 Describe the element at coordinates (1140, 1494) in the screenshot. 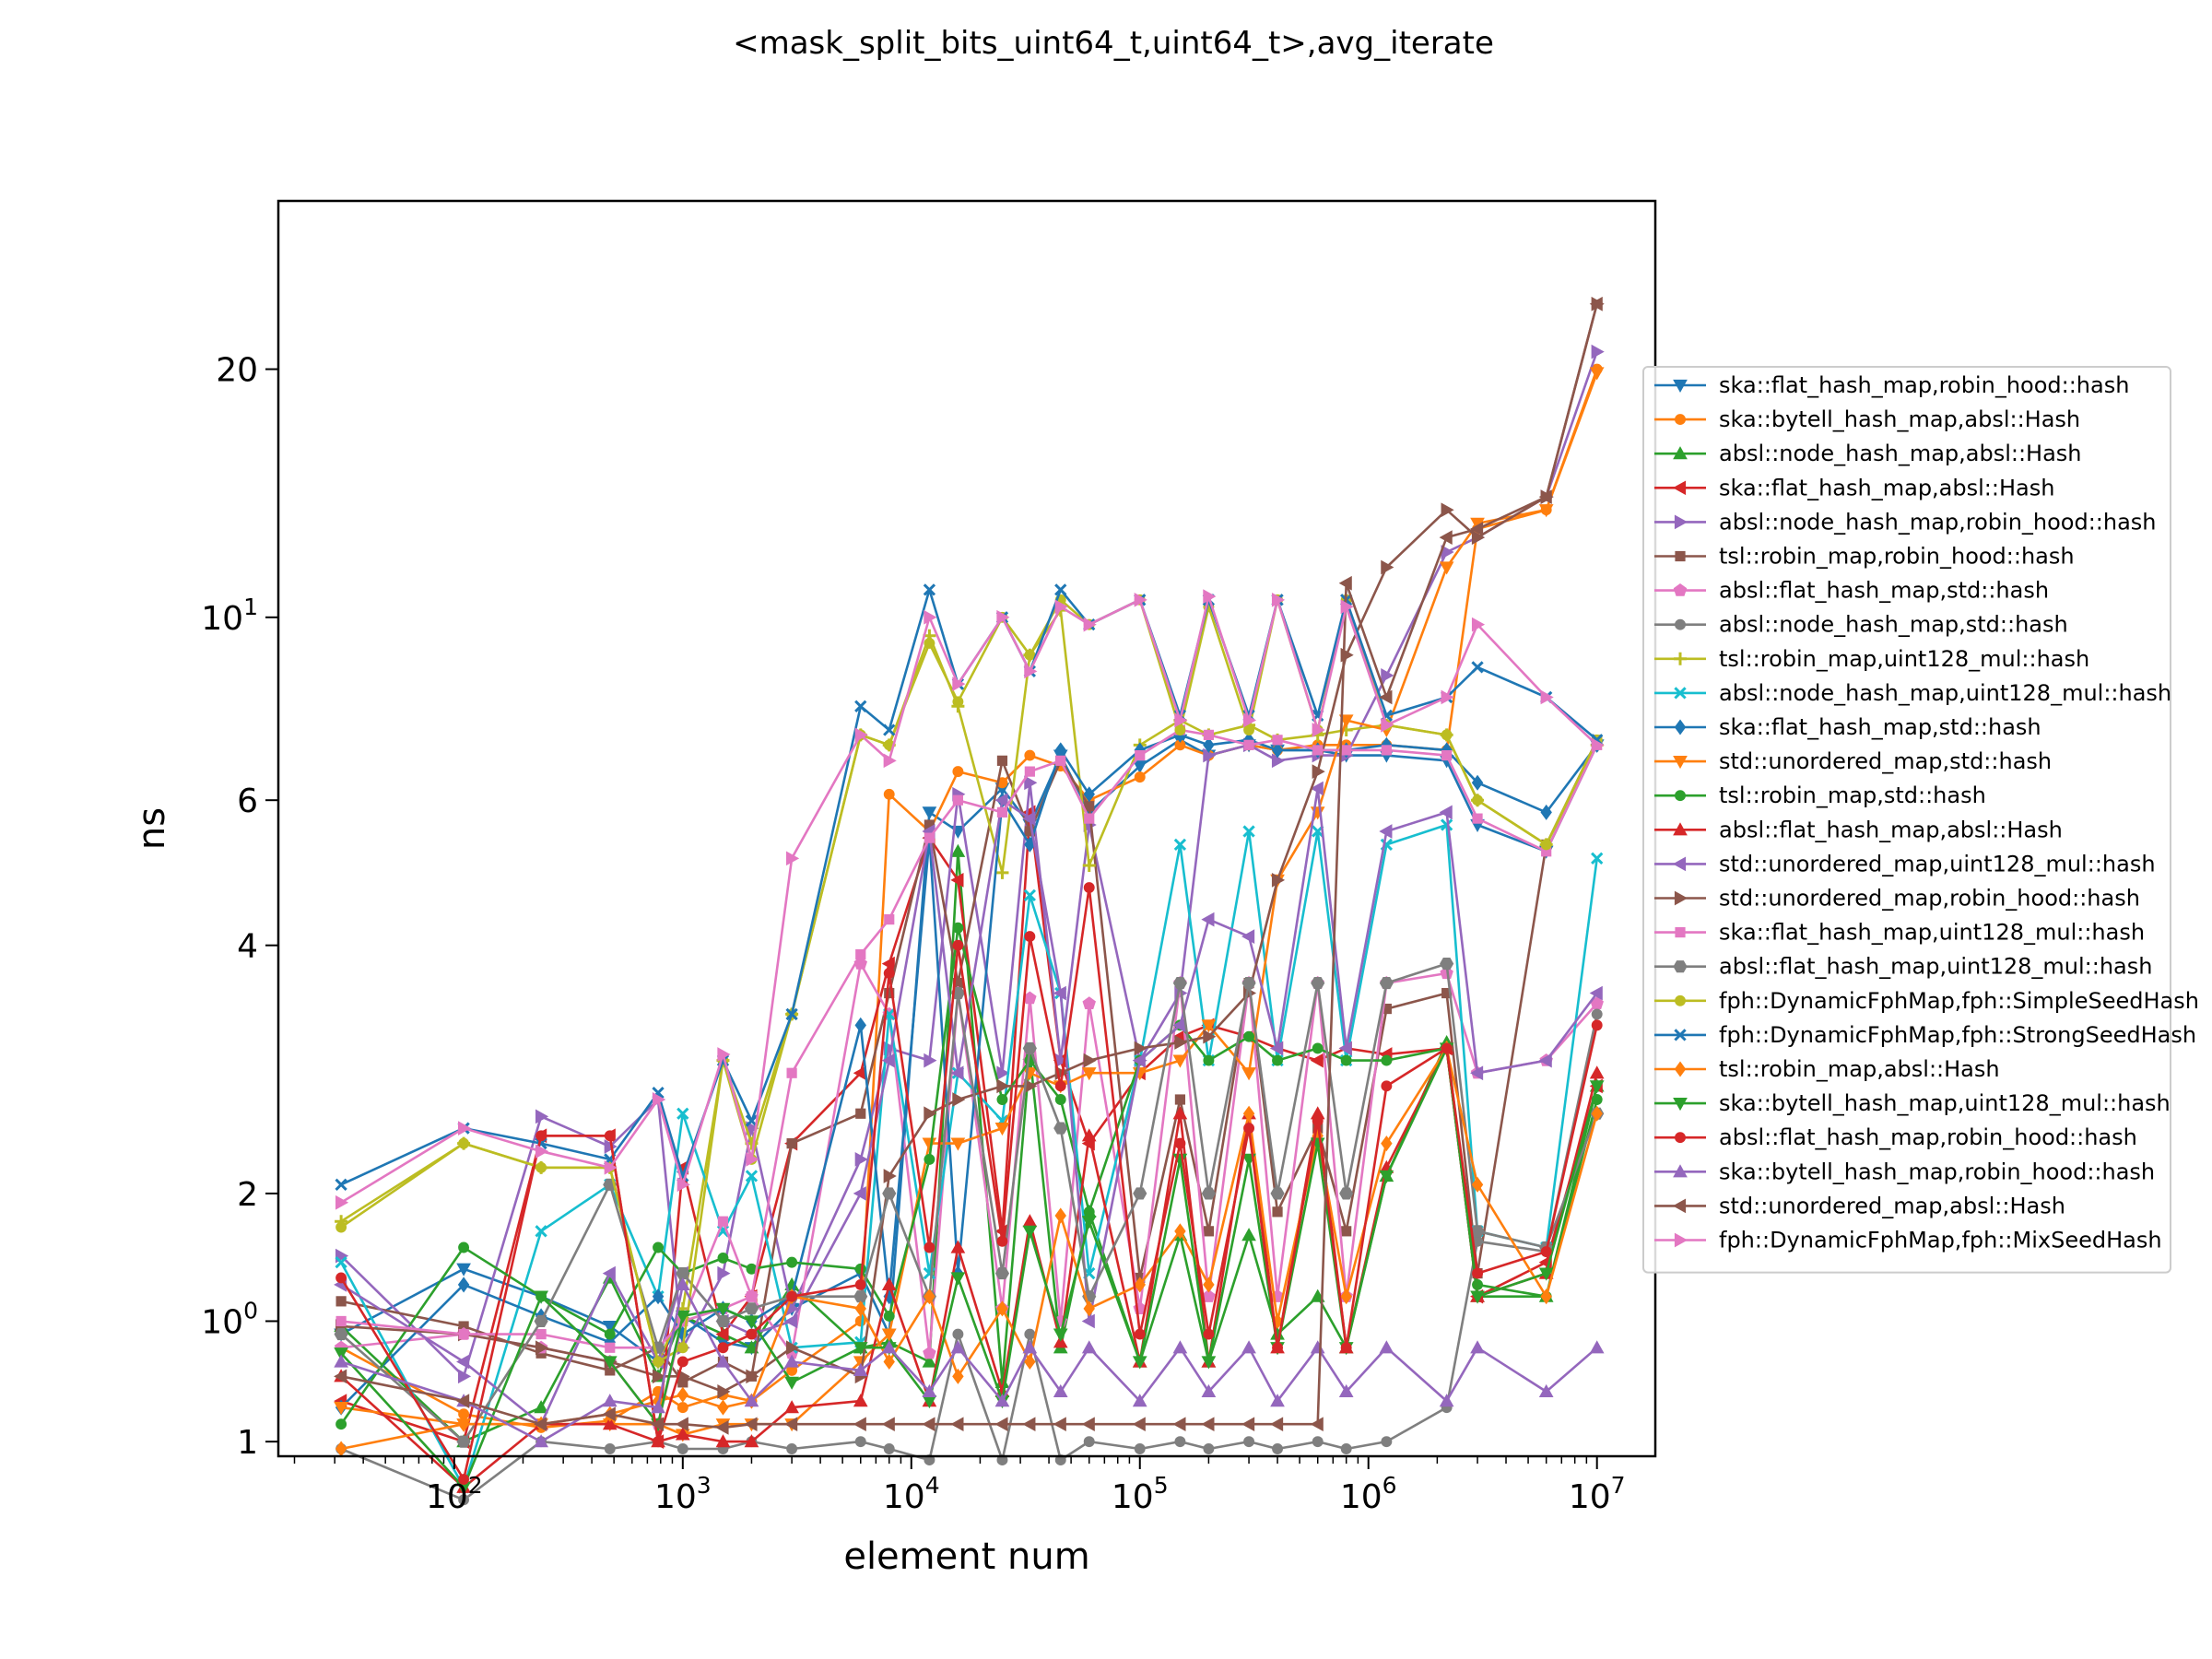

I see `x-tick-label: 10⁵` at that location.